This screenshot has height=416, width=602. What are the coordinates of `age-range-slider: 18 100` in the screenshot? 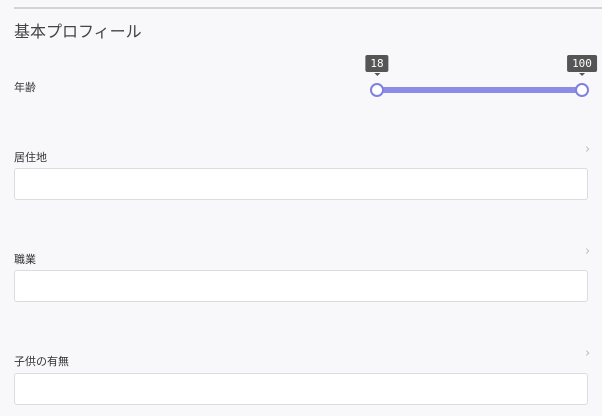 It's located at (481, 76).